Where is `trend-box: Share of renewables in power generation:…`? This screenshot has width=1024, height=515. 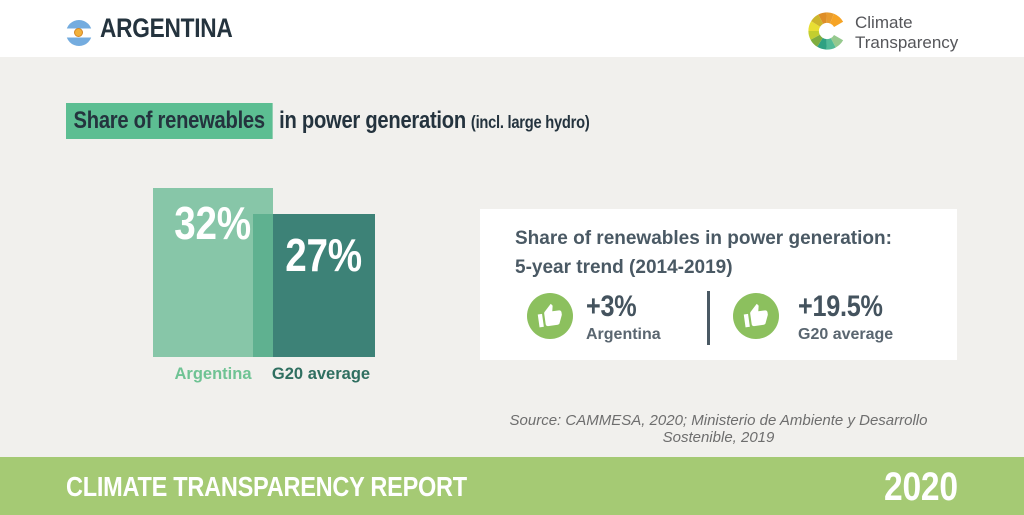
trend-box: Share of renewables in power generation:… is located at coordinates (718, 284).